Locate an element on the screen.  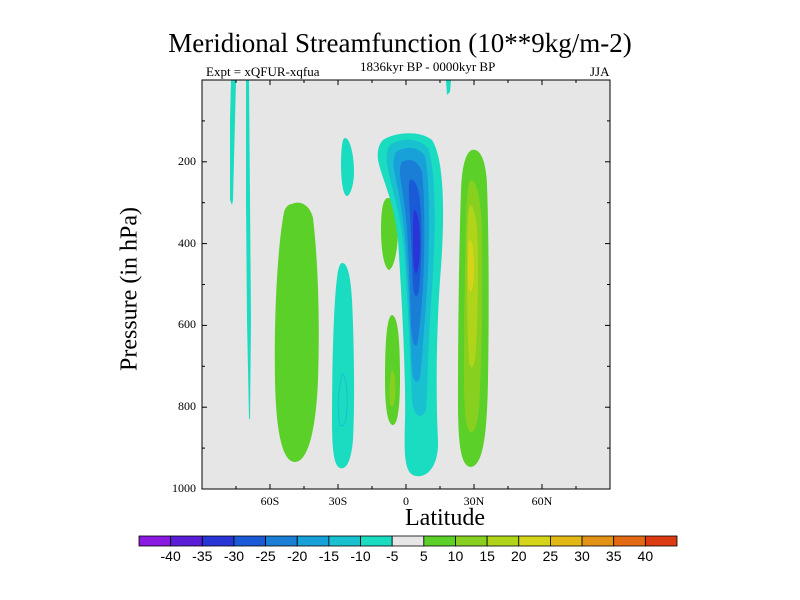
contour-equator-positive-upper is located at coordinates (389, 234).